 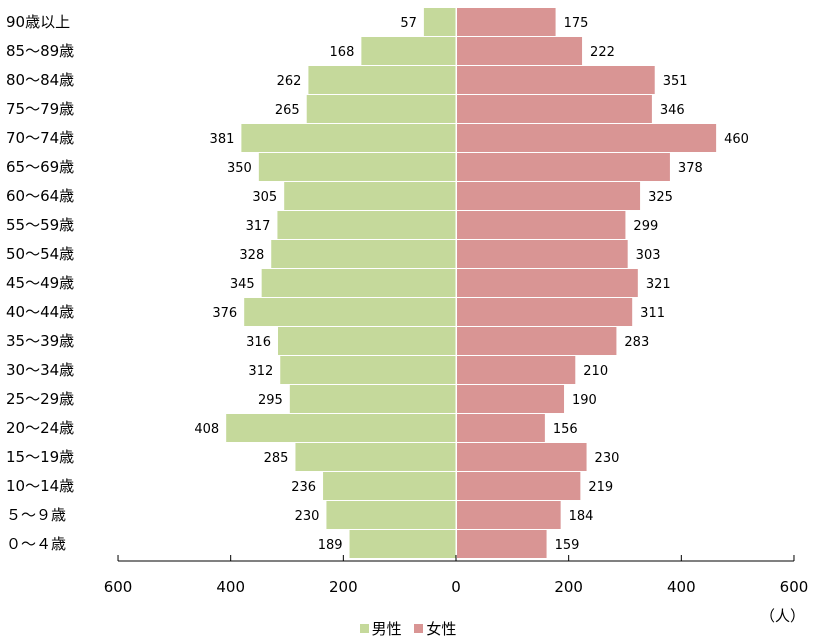 I want to click on value-label-female: 378, so click(x=690, y=168).